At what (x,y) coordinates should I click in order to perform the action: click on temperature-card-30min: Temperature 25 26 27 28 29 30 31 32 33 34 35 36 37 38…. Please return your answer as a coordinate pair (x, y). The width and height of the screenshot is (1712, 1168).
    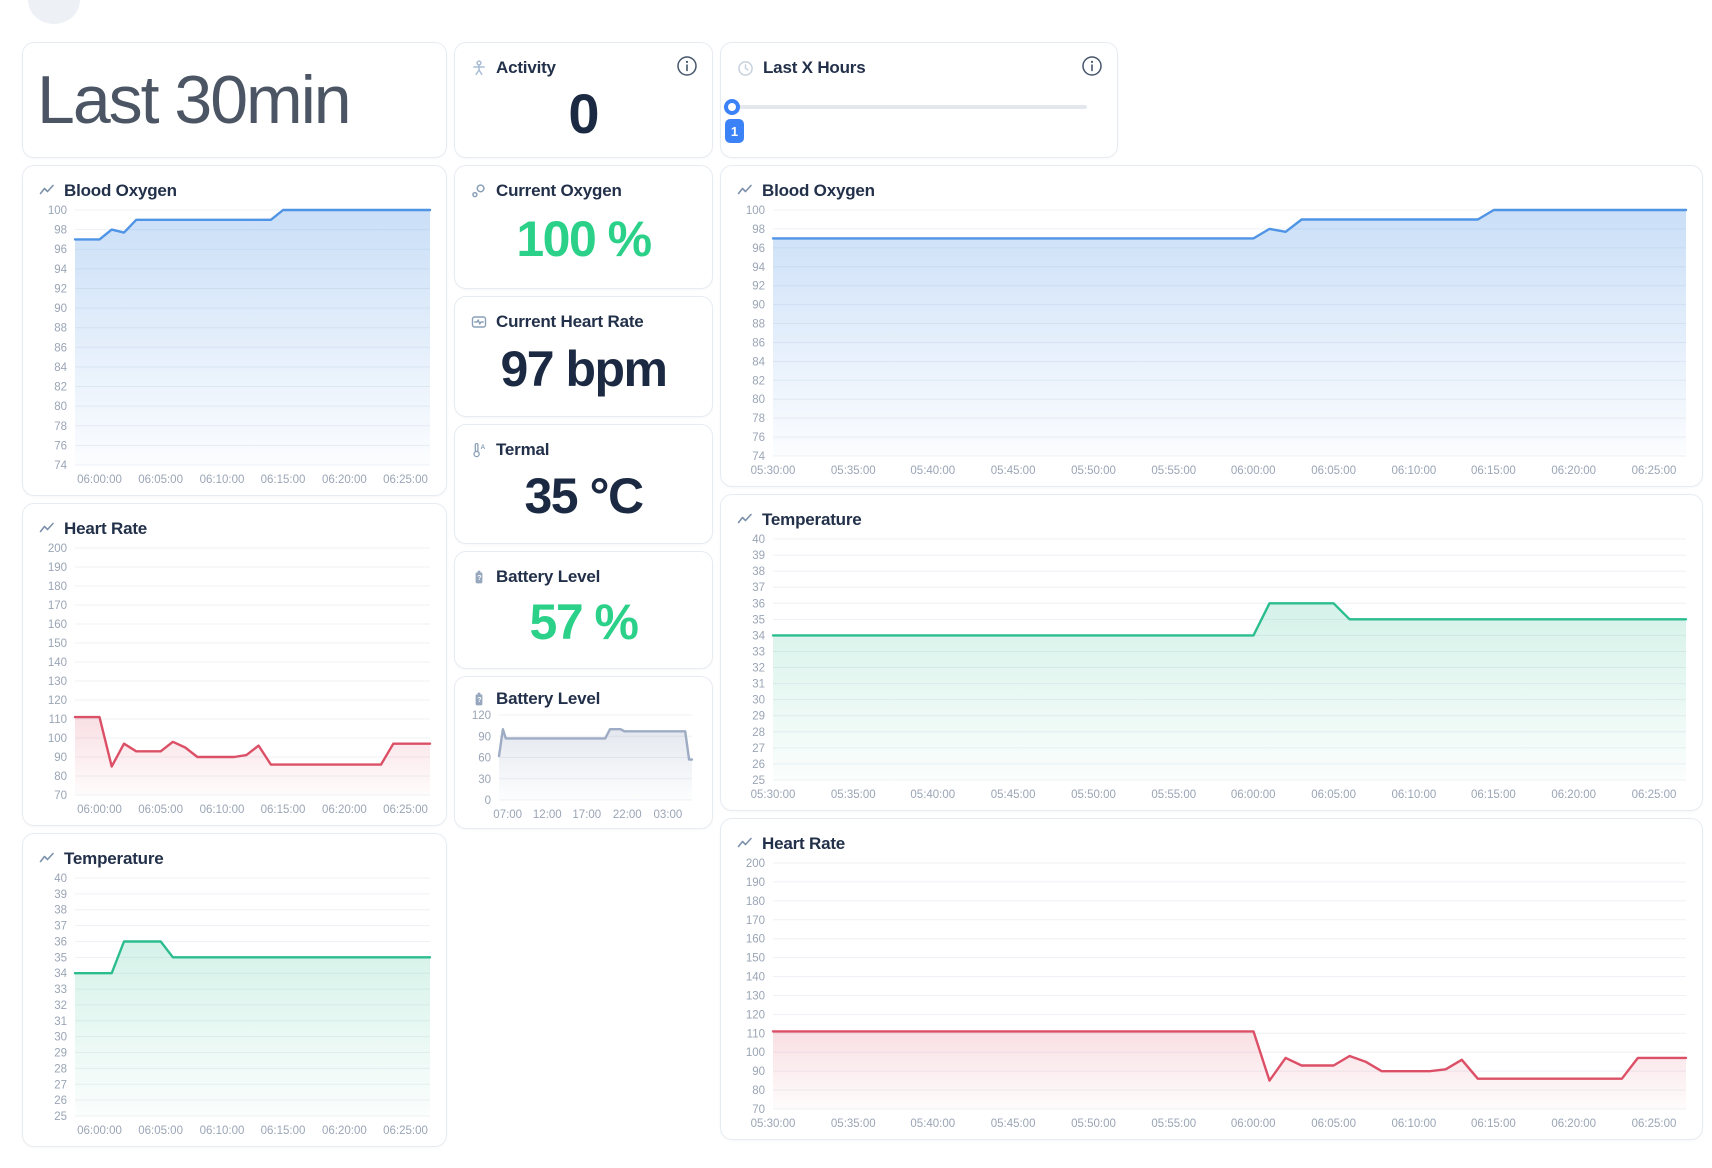
    Looking at the image, I should click on (234, 990).